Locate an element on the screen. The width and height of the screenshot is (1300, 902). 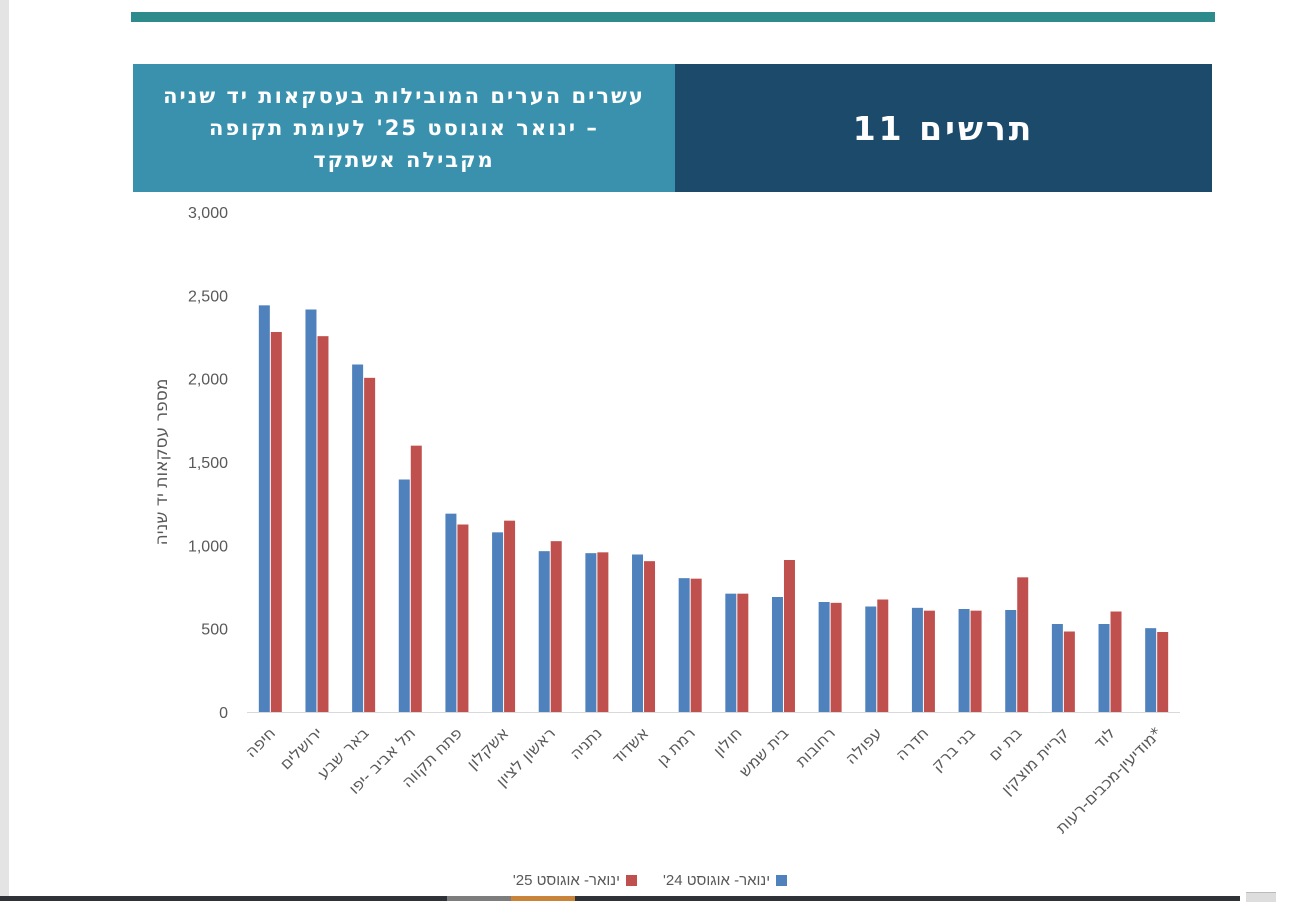
corner-tray-icon is located at coordinates (1261, 897).